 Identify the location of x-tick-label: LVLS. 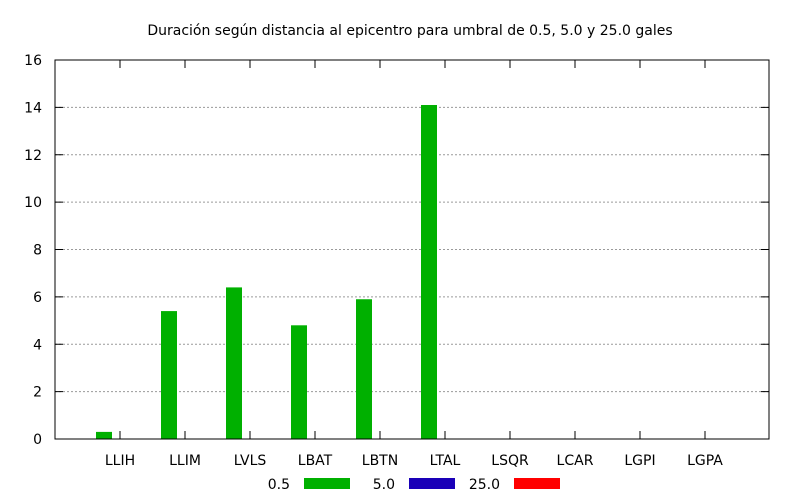
(250, 461).